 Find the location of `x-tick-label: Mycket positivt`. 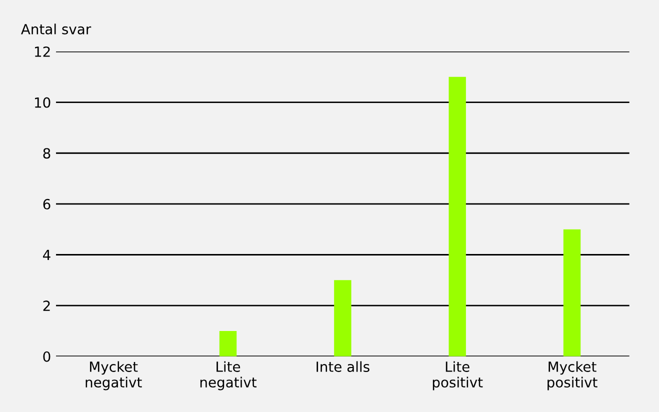

x-tick-label: Mycket positivt is located at coordinates (573, 375).